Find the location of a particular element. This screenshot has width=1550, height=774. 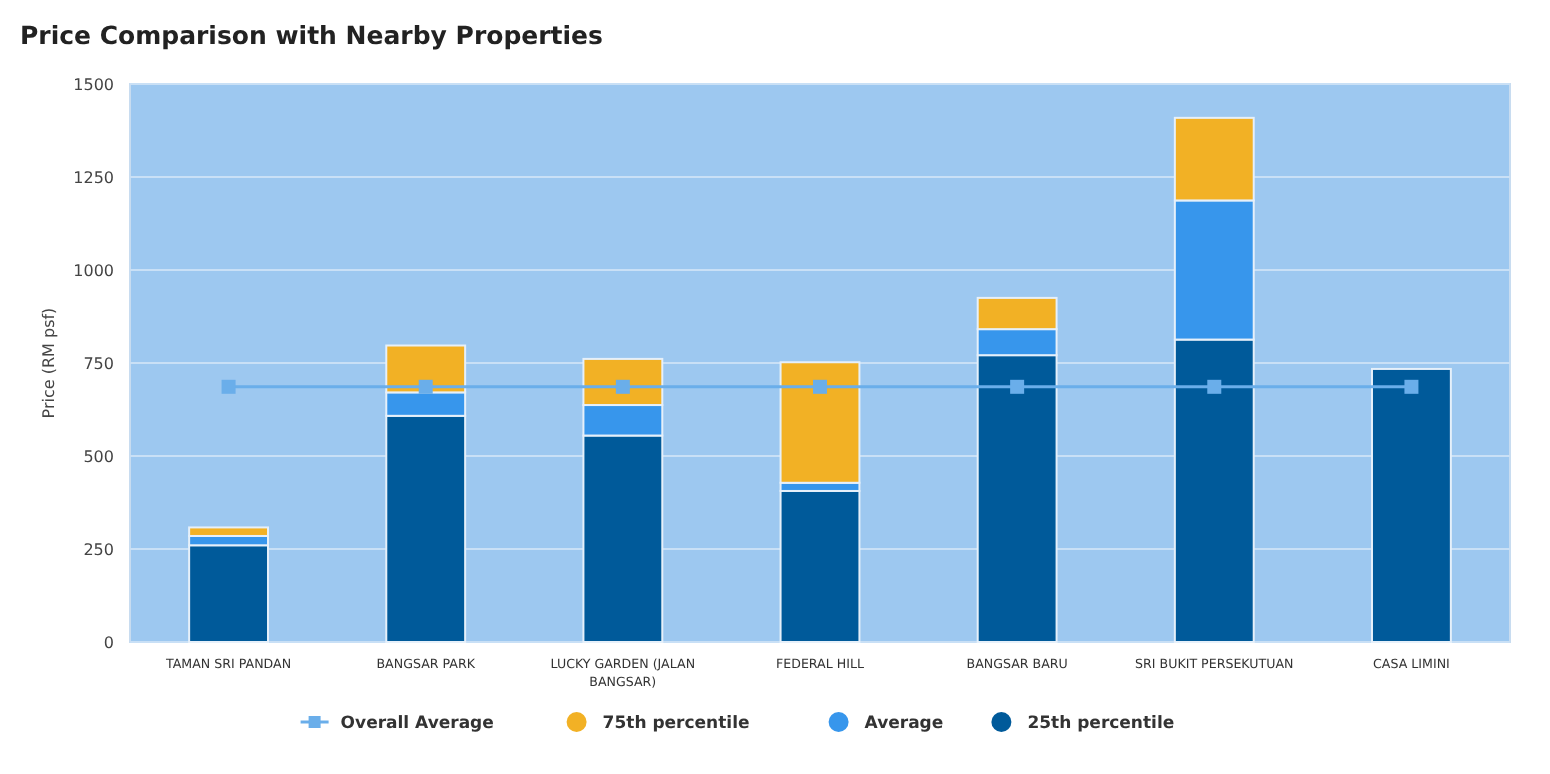

legend-label: Average is located at coordinates (904, 723).